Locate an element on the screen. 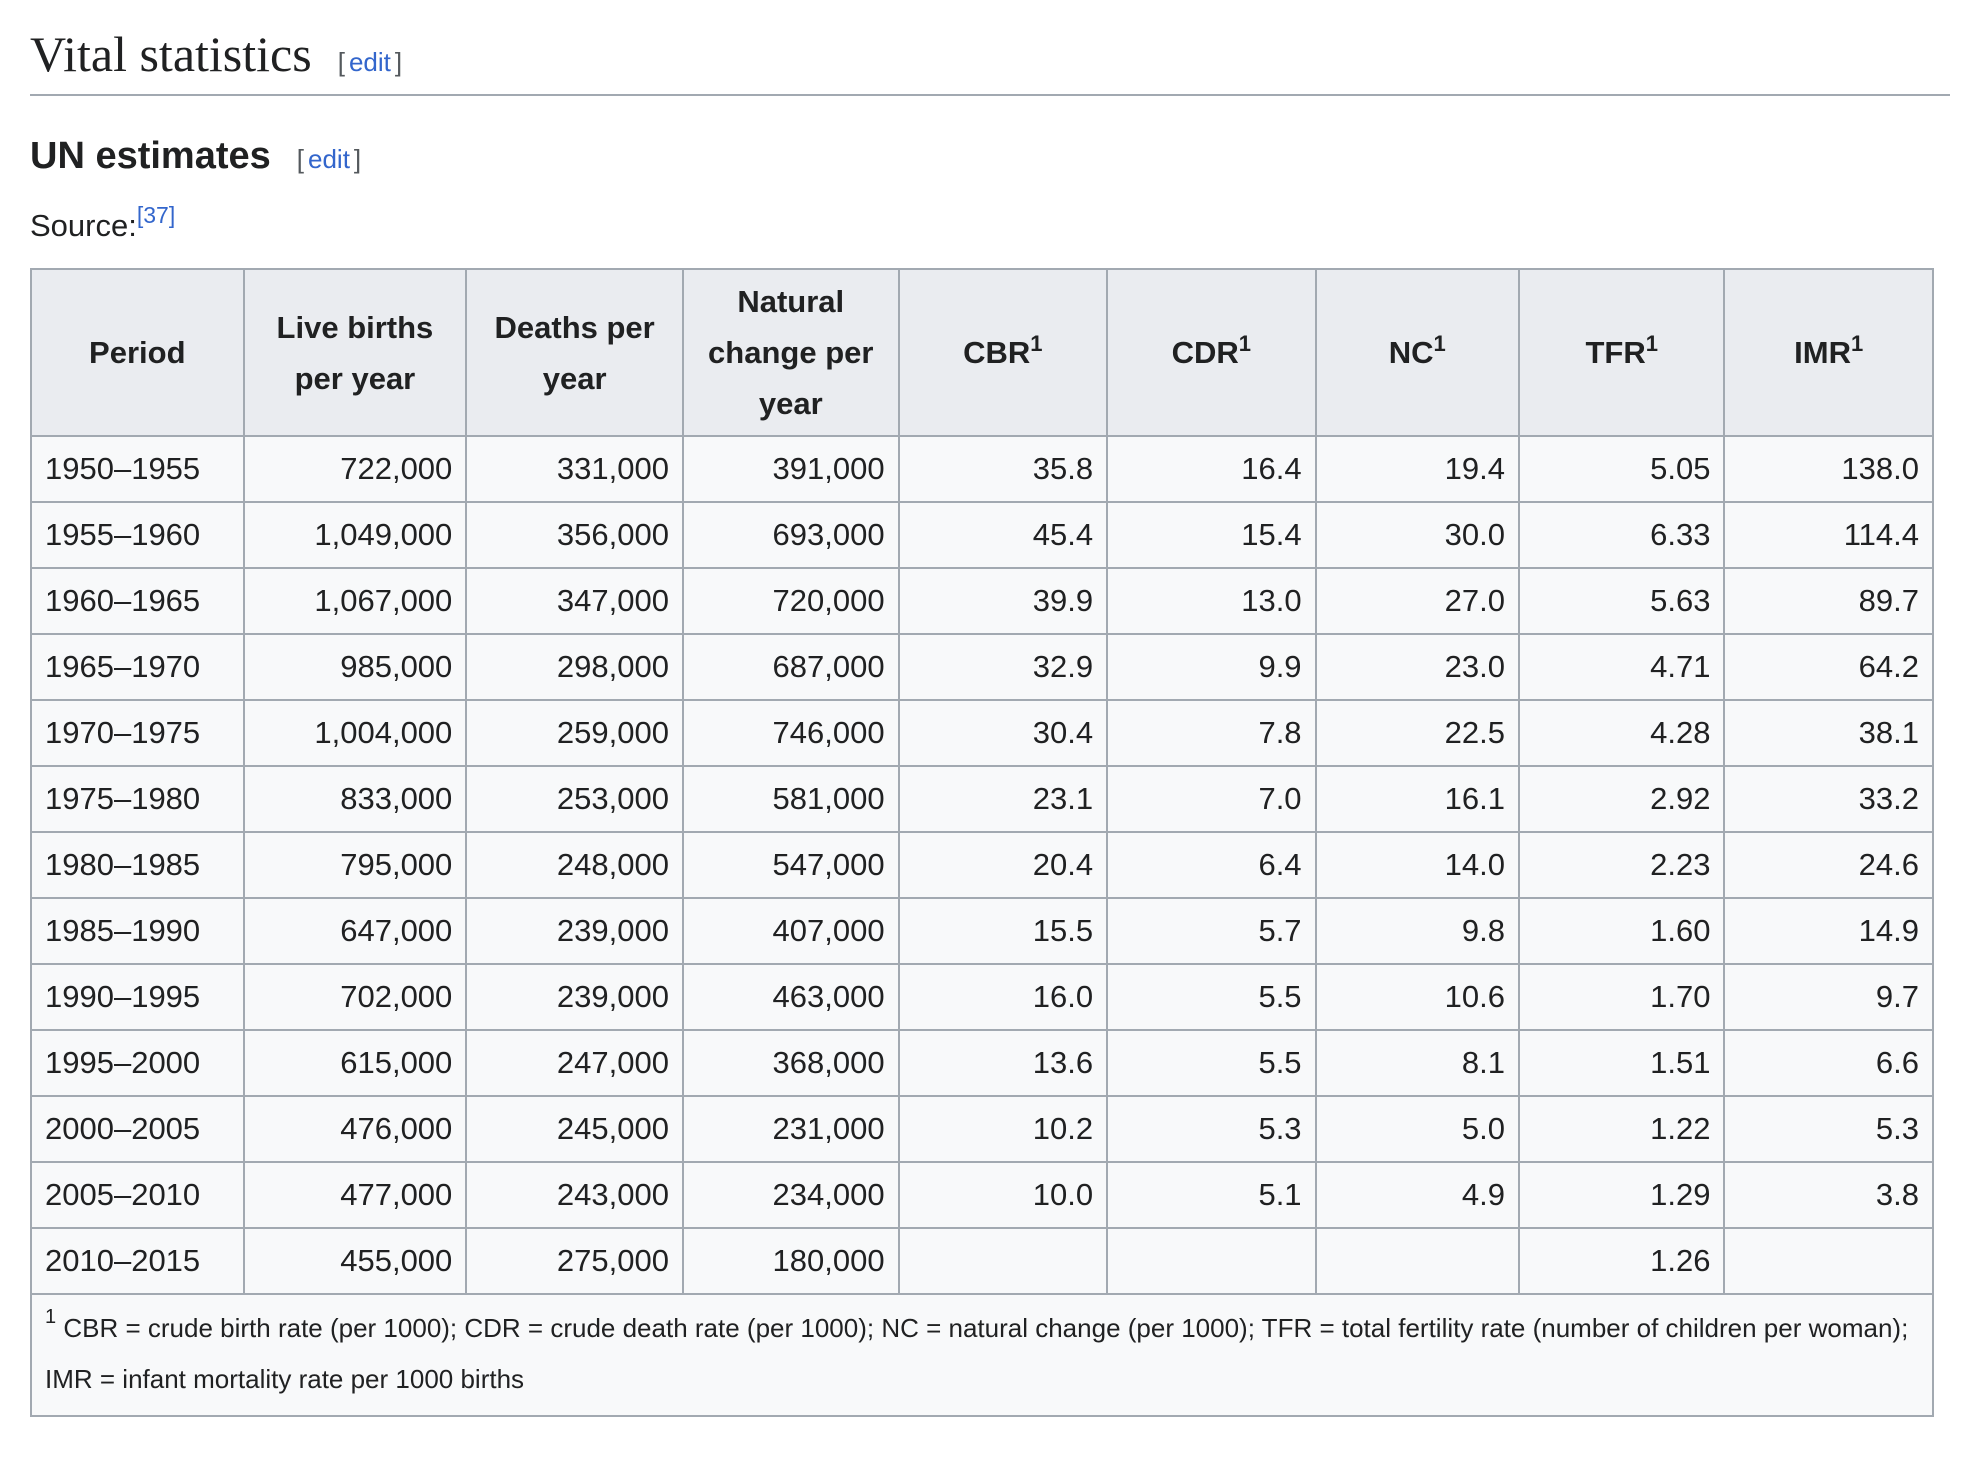 This screenshot has width=1970, height=1472. edit-bracket-close: ] is located at coordinates (357, 158).